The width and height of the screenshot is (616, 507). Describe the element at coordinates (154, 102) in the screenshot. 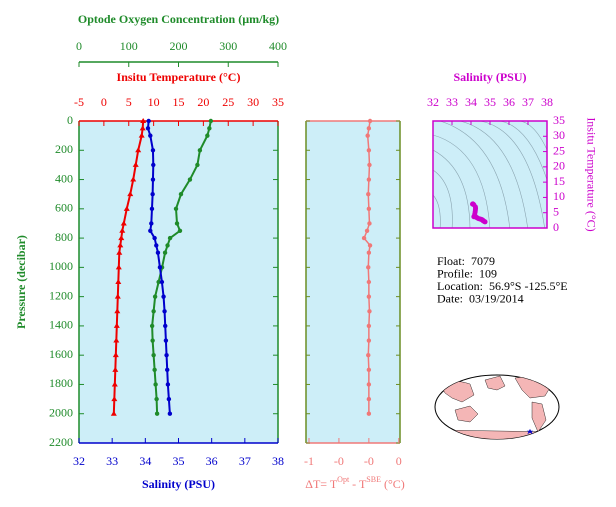

I see `x-tick-label: 10` at that location.